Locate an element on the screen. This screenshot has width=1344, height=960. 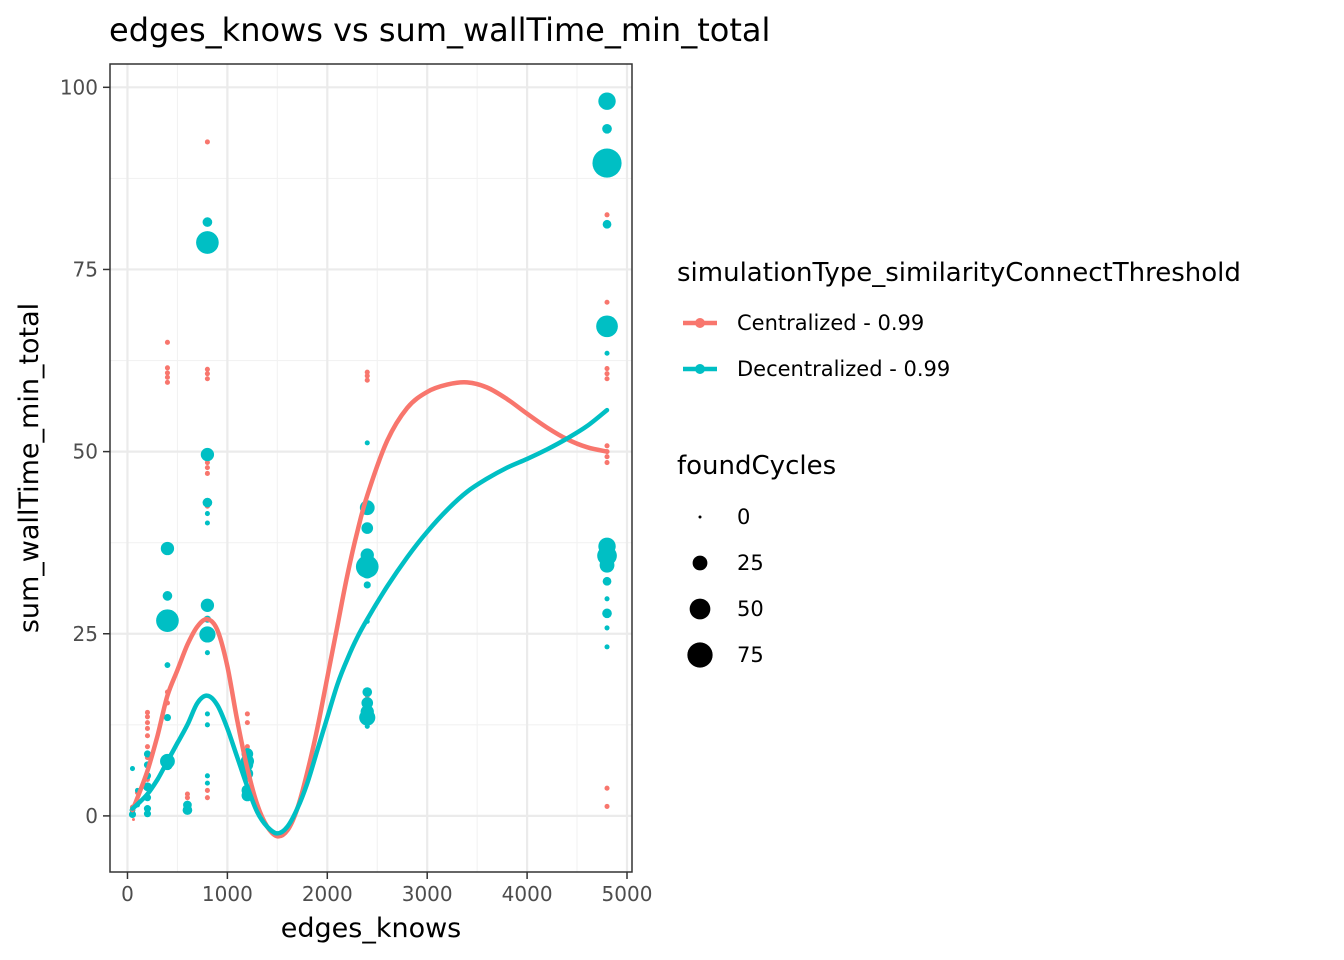
x-tick-labels: 0 1000 2000 3000 4000 5000 is located at coordinates (386, 894).